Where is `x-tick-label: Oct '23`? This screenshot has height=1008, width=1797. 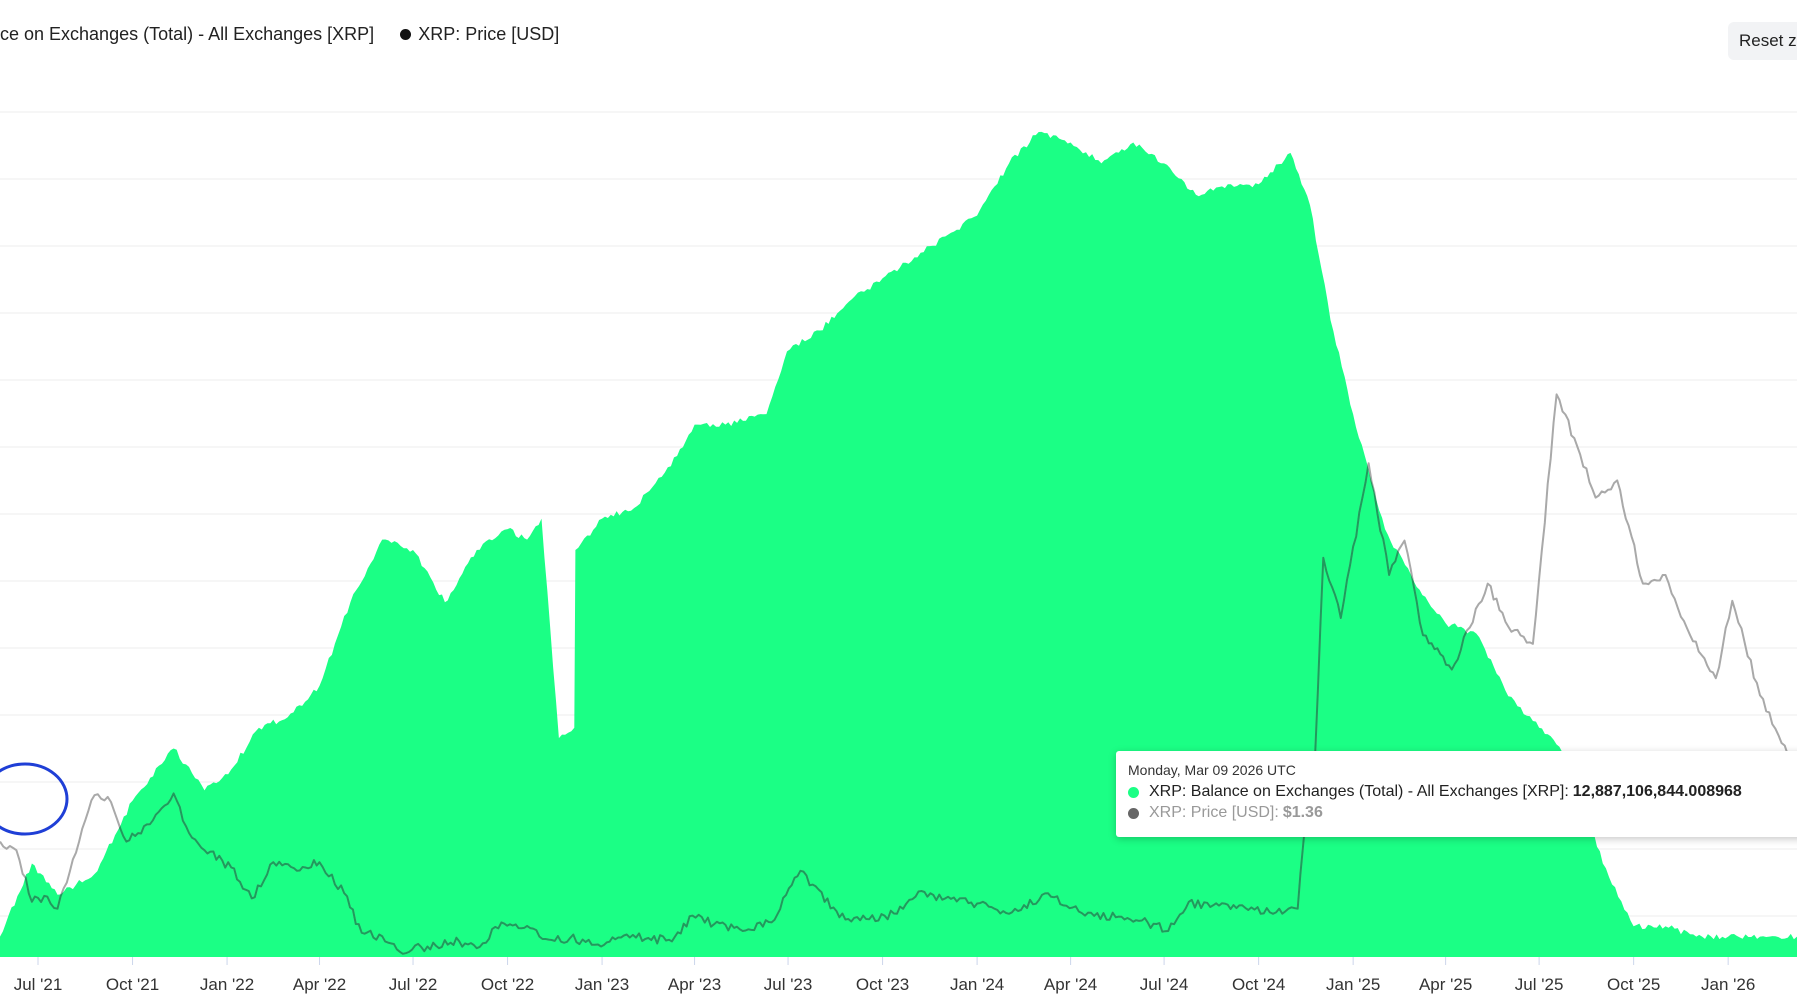
x-tick-label: Oct '23 is located at coordinates (882, 984).